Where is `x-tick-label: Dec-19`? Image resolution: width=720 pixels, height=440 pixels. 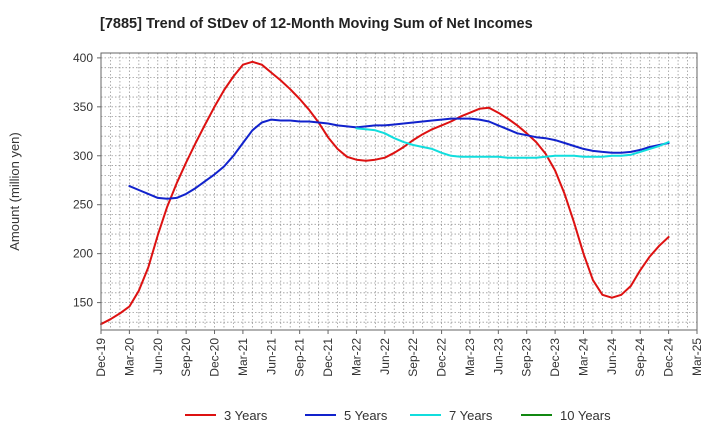
x-tick-label: Dec-19 is located at coordinates (101, 357).